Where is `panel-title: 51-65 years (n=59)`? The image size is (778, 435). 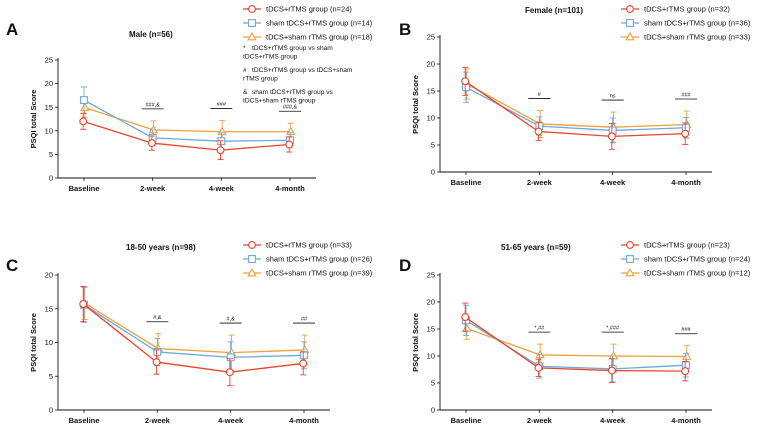 panel-title: 51-65 years (n=59) is located at coordinates (536, 247).